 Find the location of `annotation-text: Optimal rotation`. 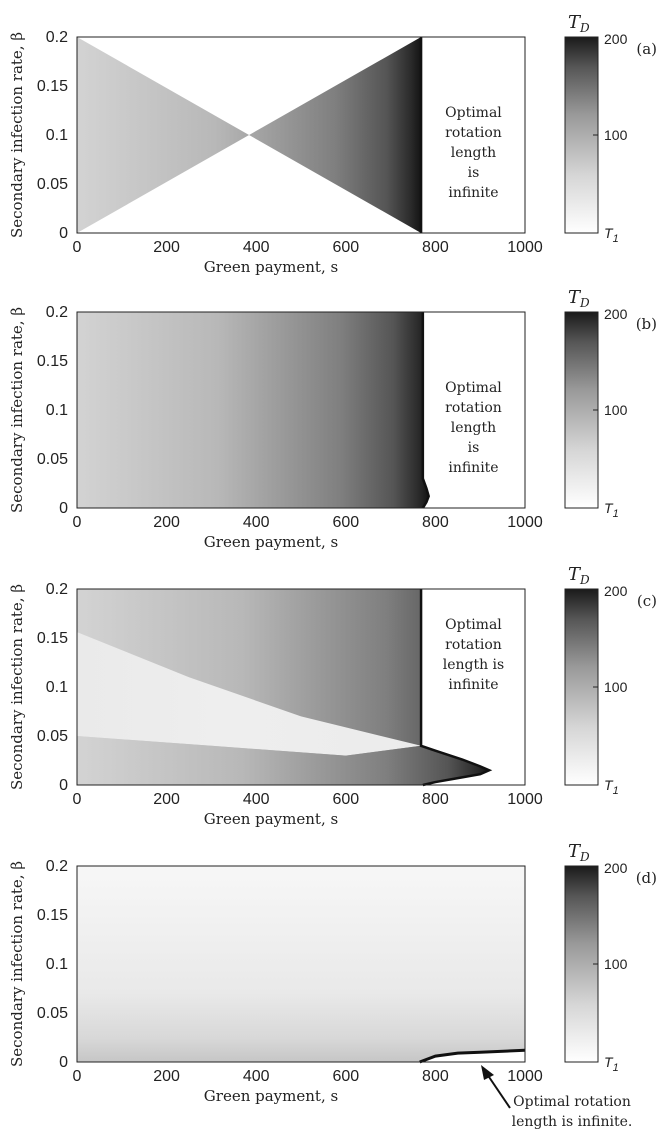

annotation-text: Optimal rotation is located at coordinates (572, 1102).